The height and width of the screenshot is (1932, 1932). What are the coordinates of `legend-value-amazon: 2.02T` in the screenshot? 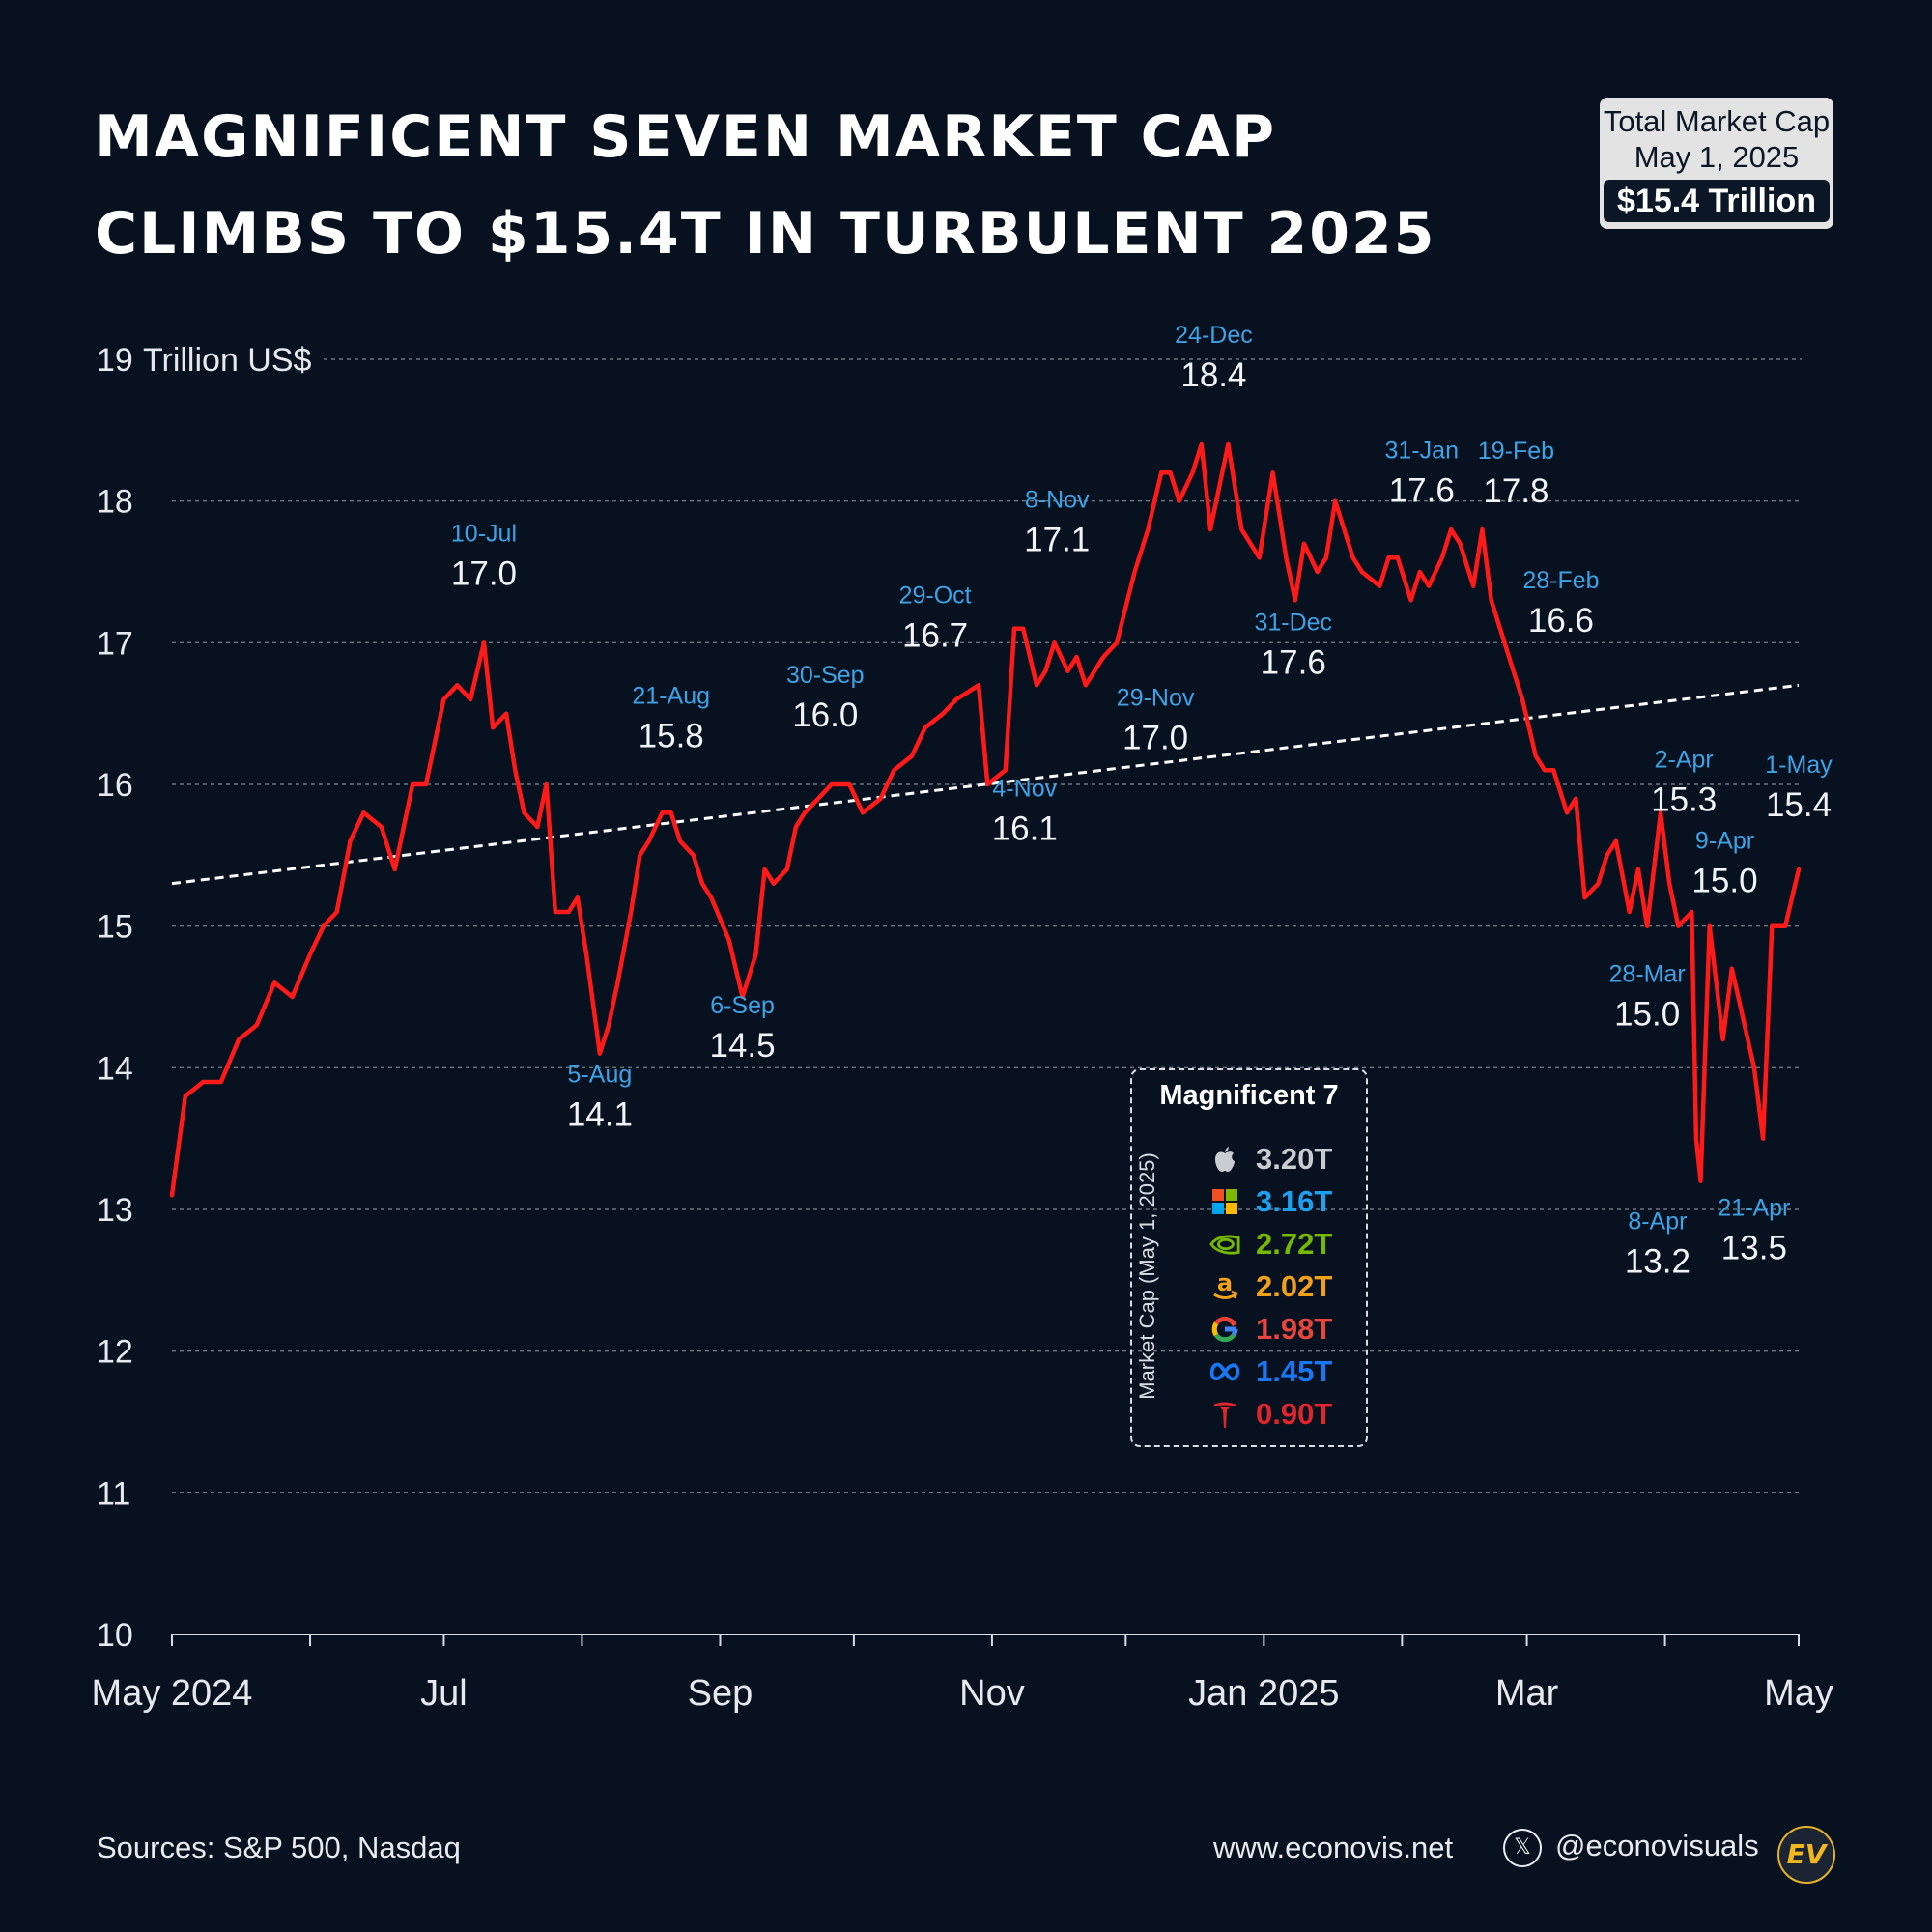 It's located at (1294, 1286).